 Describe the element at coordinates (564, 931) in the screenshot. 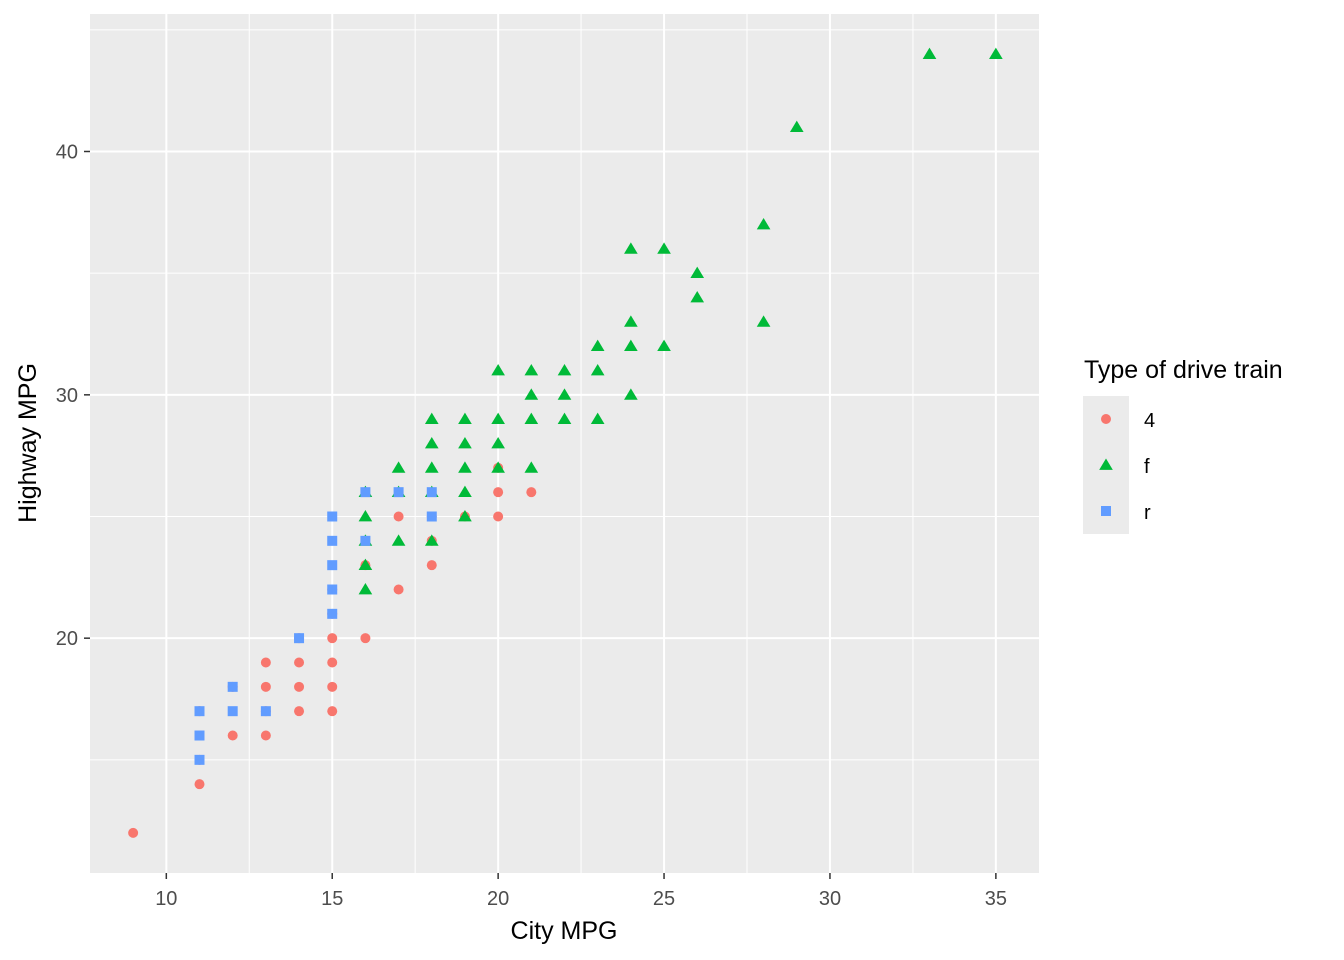

I see `x-axis-title: City MPG` at that location.